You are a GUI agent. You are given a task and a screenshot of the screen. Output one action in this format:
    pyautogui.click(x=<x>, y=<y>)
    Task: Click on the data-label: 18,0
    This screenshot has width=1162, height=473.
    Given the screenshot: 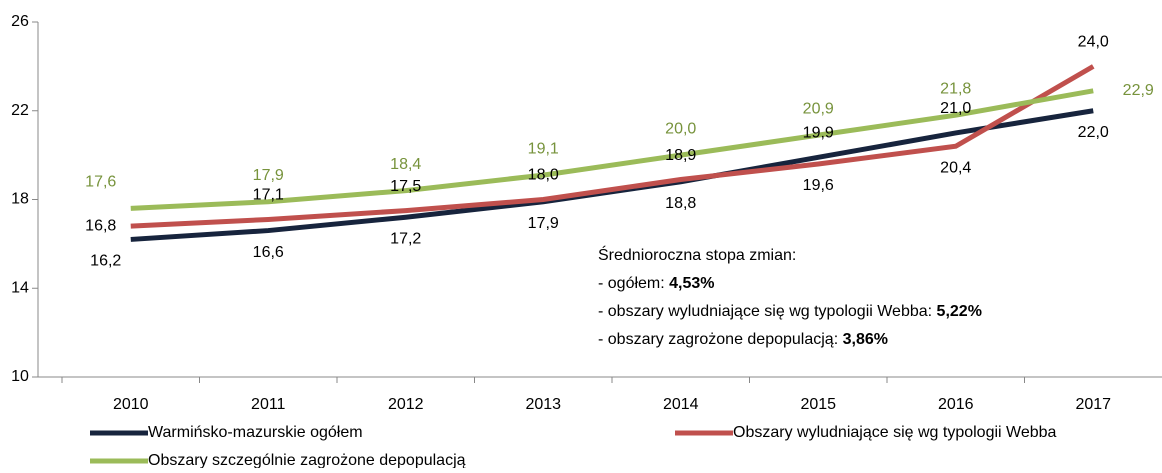 What is the action you would take?
    pyautogui.click(x=543, y=175)
    